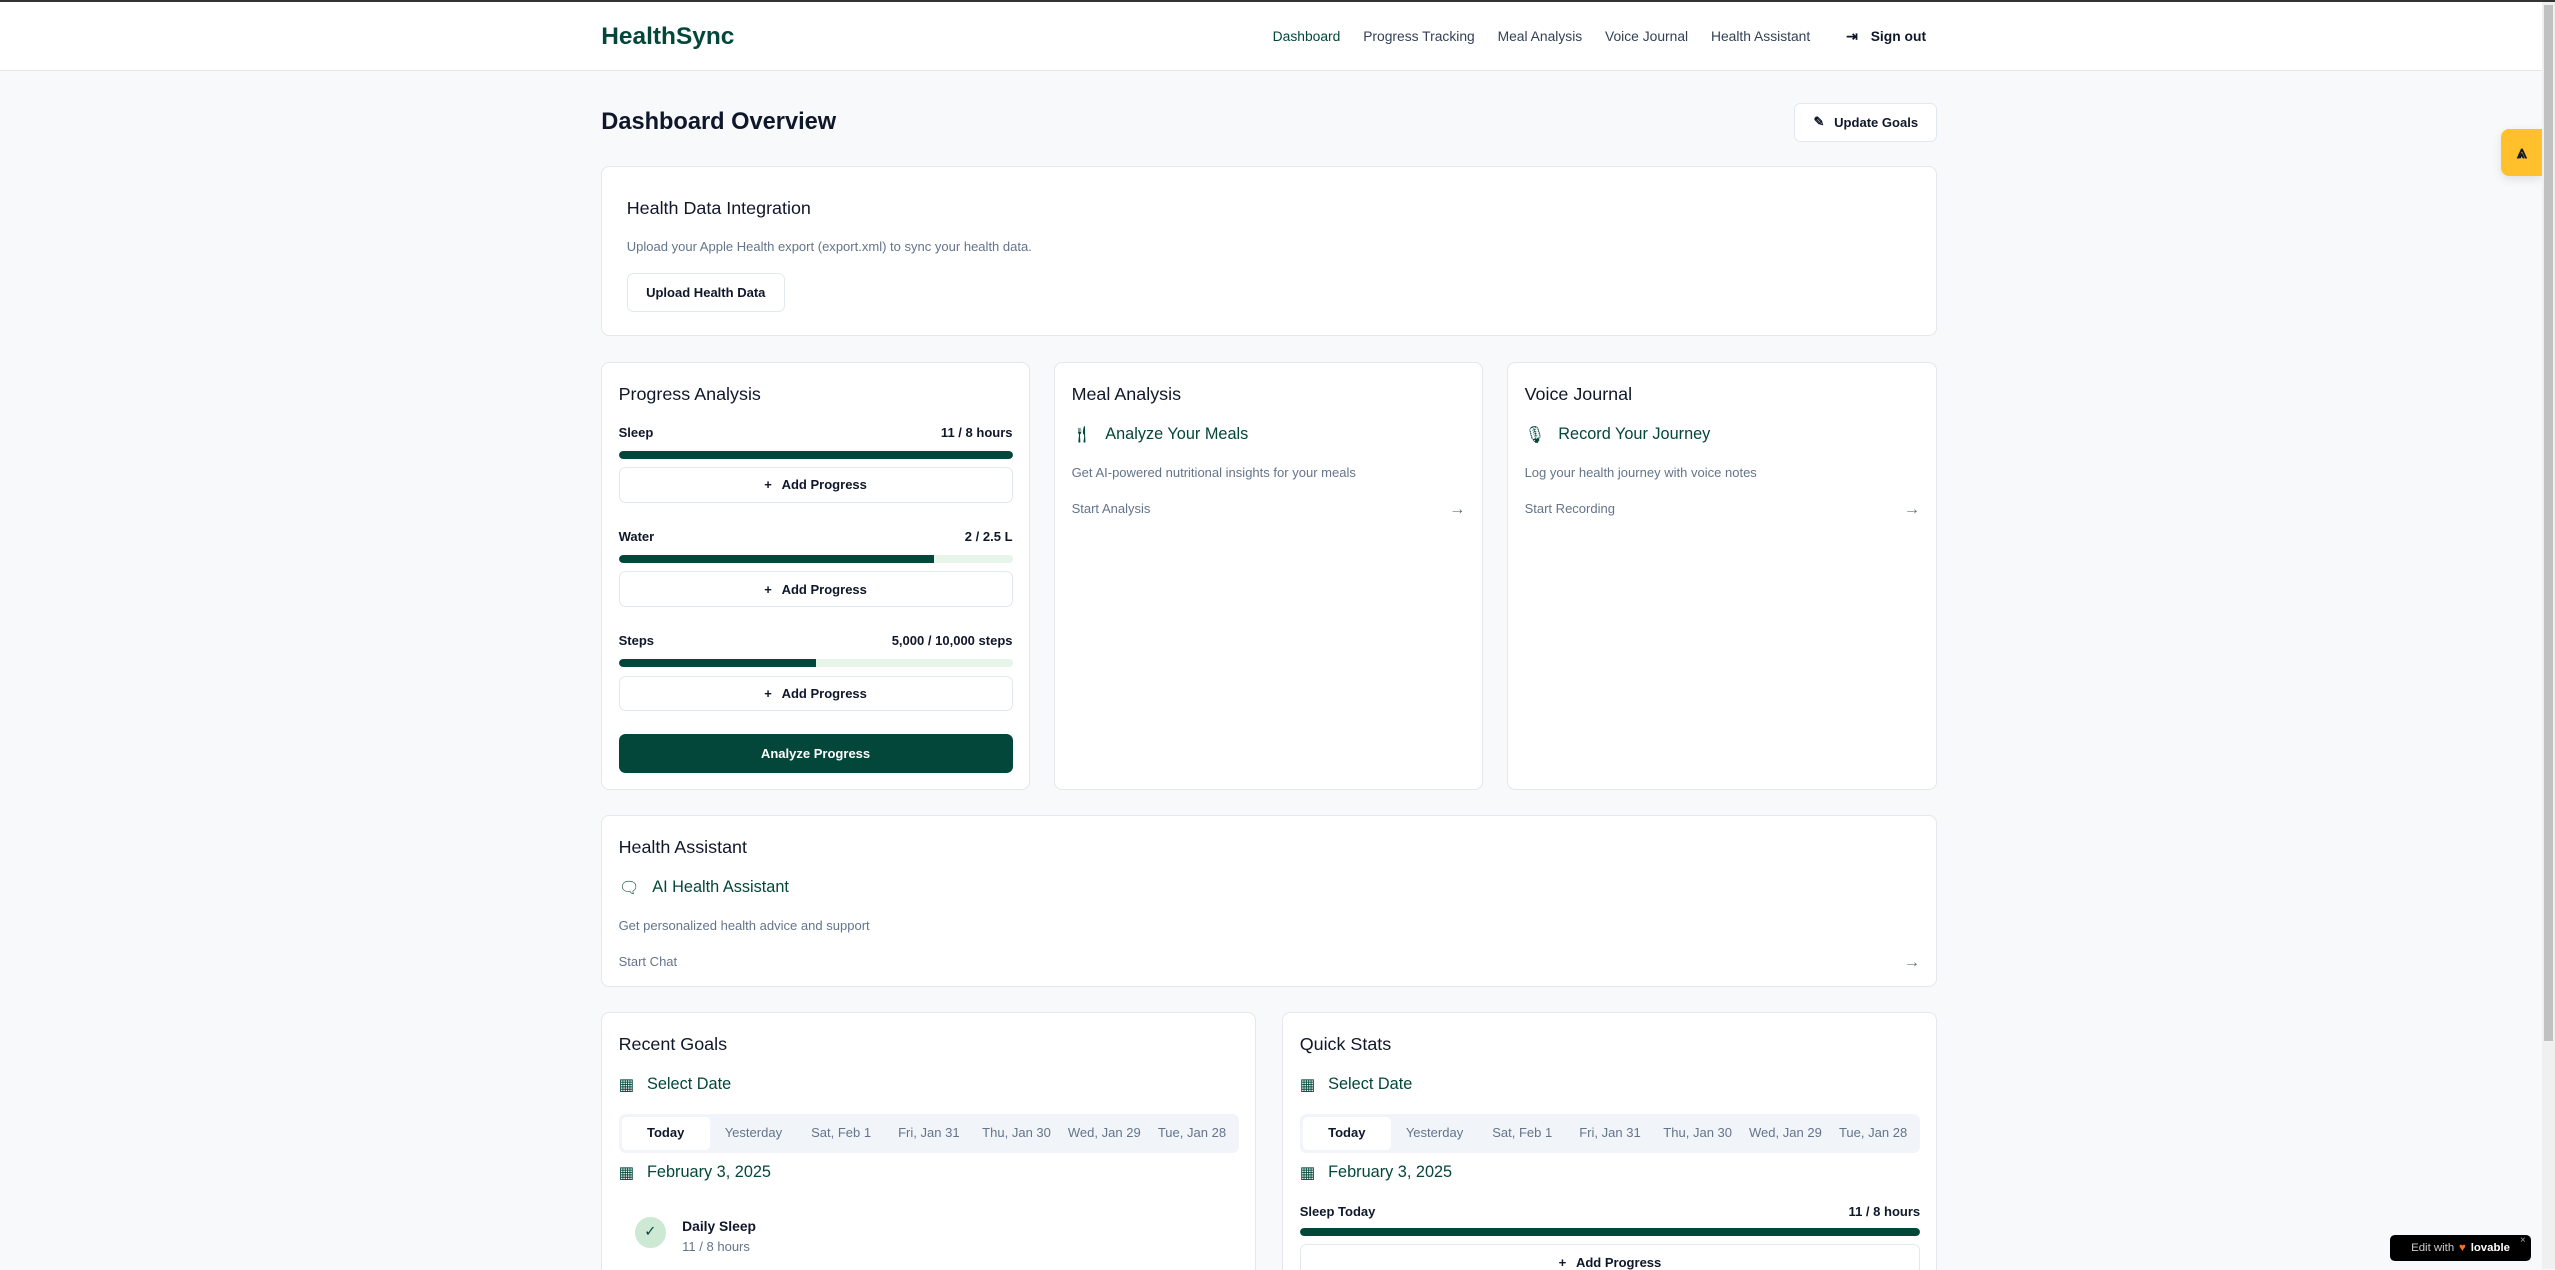 Image resolution: width=2555 pixels, height=1270 pixels. Describe the element at coordinates (1898, 35) in the screenshot. I see `sign-out-label: Sign out` at that location.